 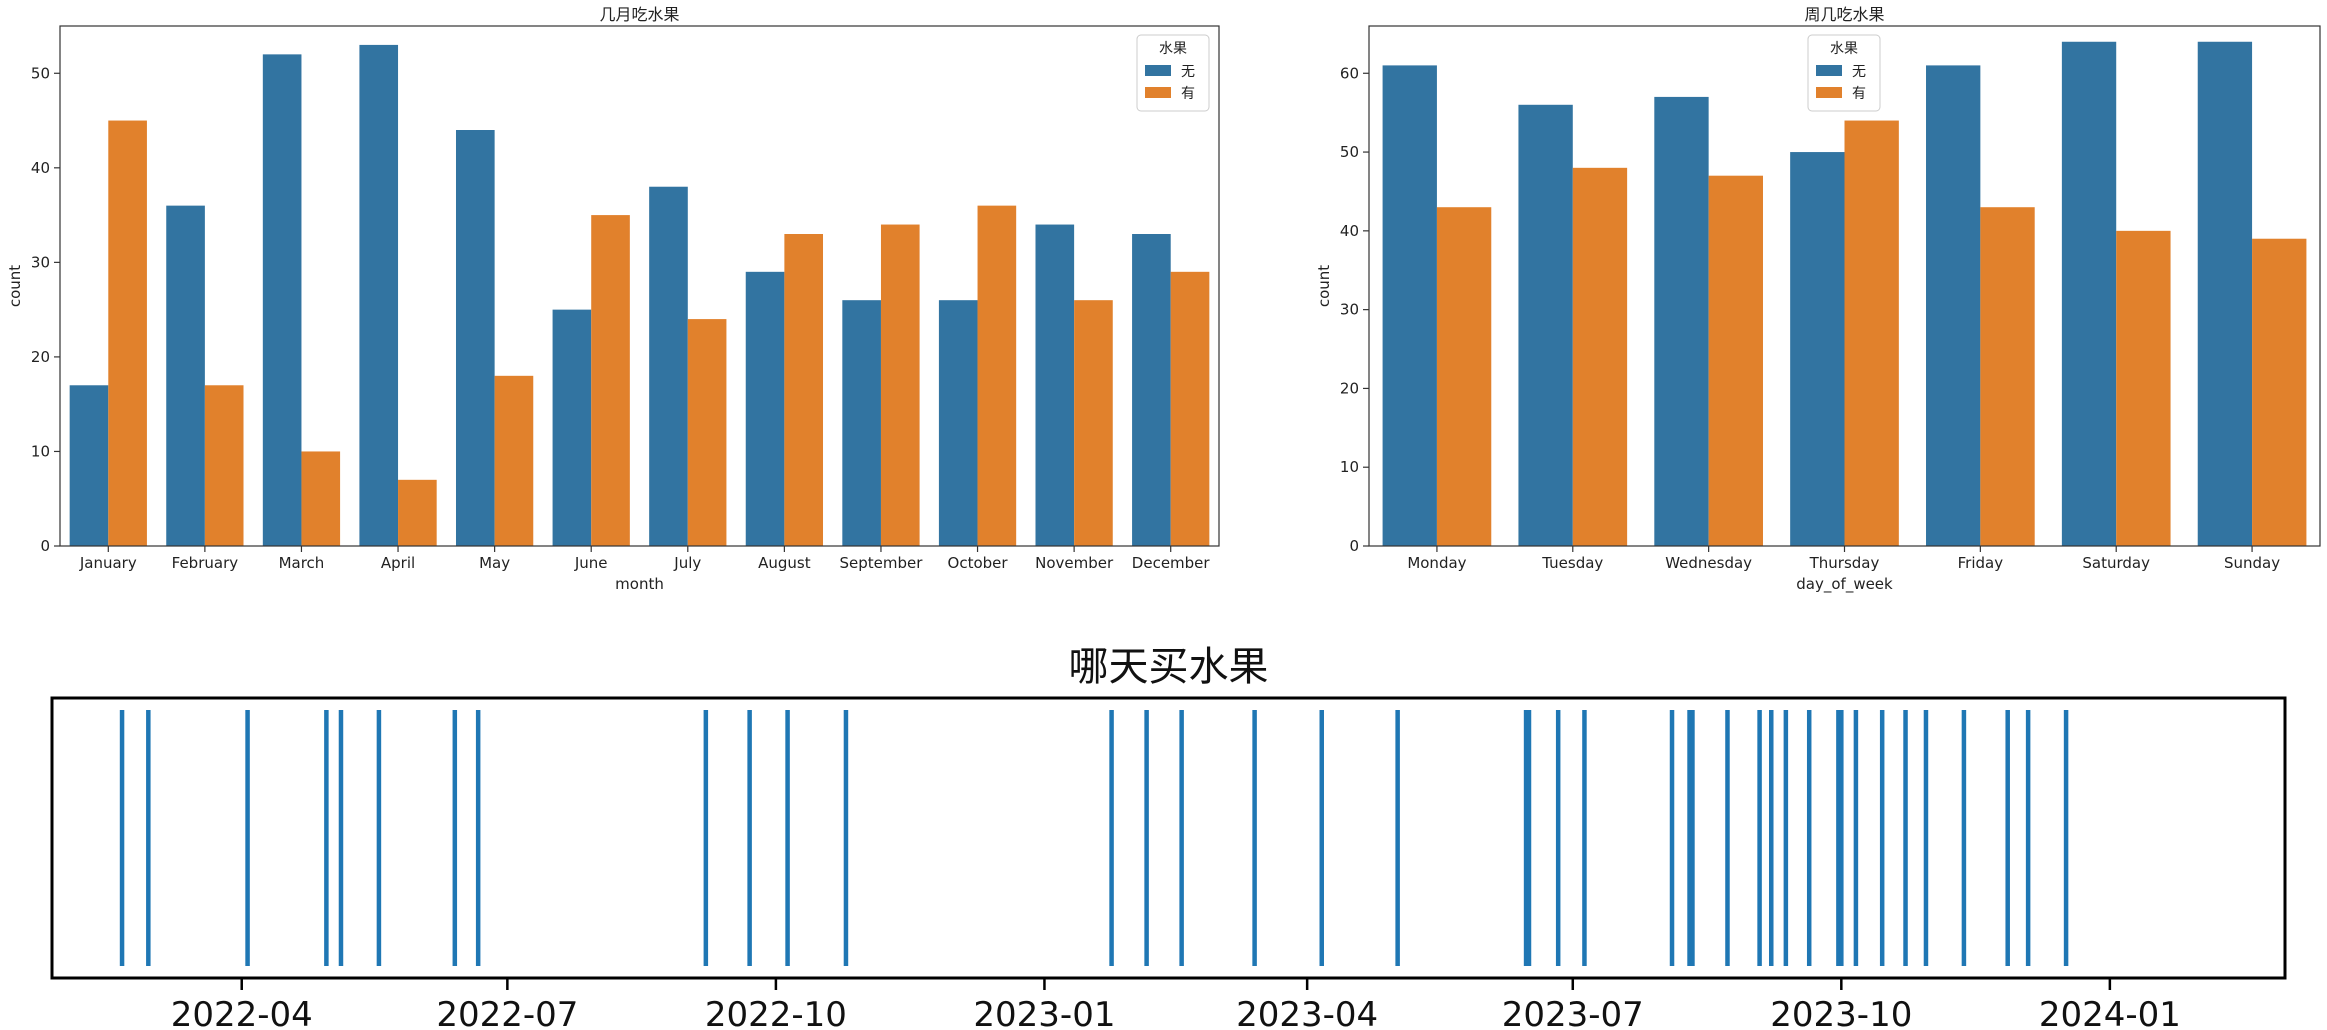 I want to click on chart-title: 周几吃水果, so click(x=1844, y=14).